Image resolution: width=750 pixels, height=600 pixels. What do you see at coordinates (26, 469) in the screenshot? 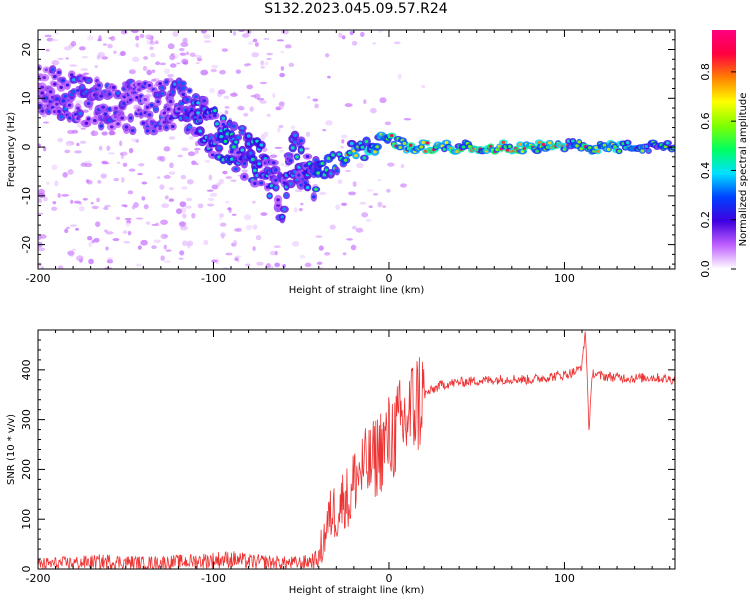
I see `snr-ytick-label: 200` at bounding box center [26, 469].